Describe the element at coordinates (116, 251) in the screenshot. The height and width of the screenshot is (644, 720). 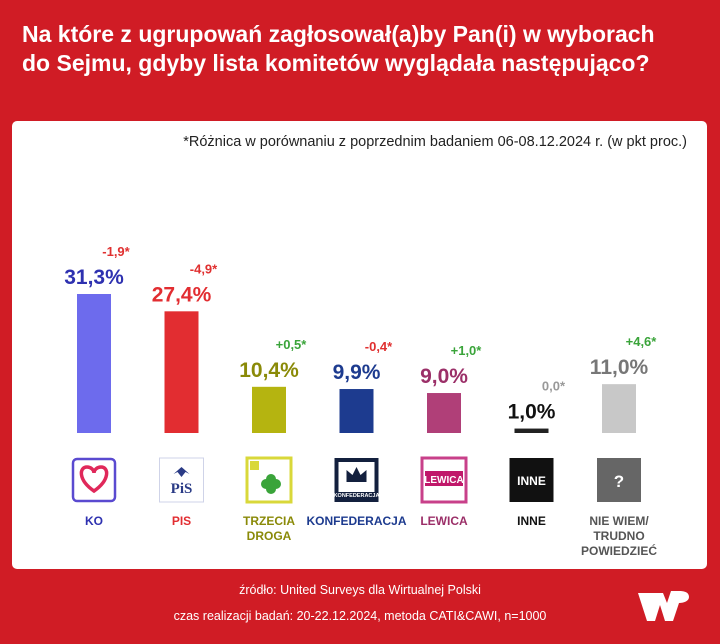
I see `change-label-ko: -1,9*` at that location.